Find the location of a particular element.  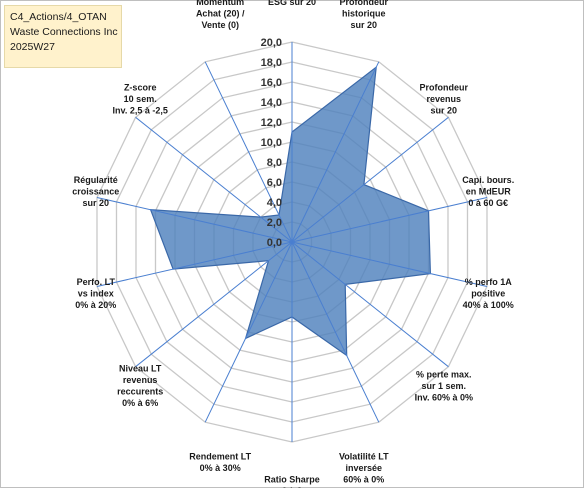

tick-label: 12,0 is located at coordinates (271, 123).